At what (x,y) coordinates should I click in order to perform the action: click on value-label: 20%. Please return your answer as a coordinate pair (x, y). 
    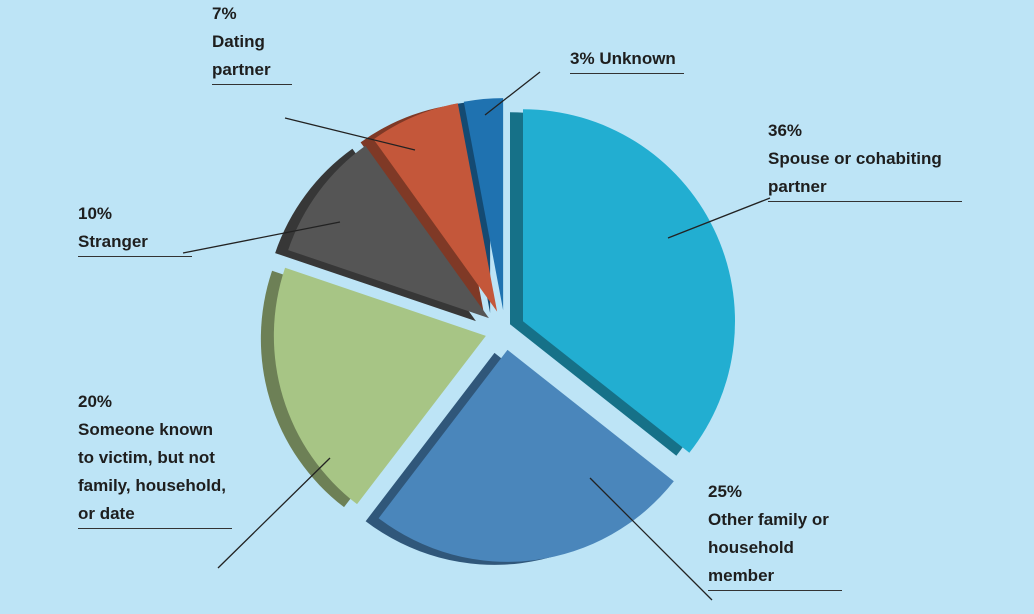
    Looking at the image, I should click on (95, 401).